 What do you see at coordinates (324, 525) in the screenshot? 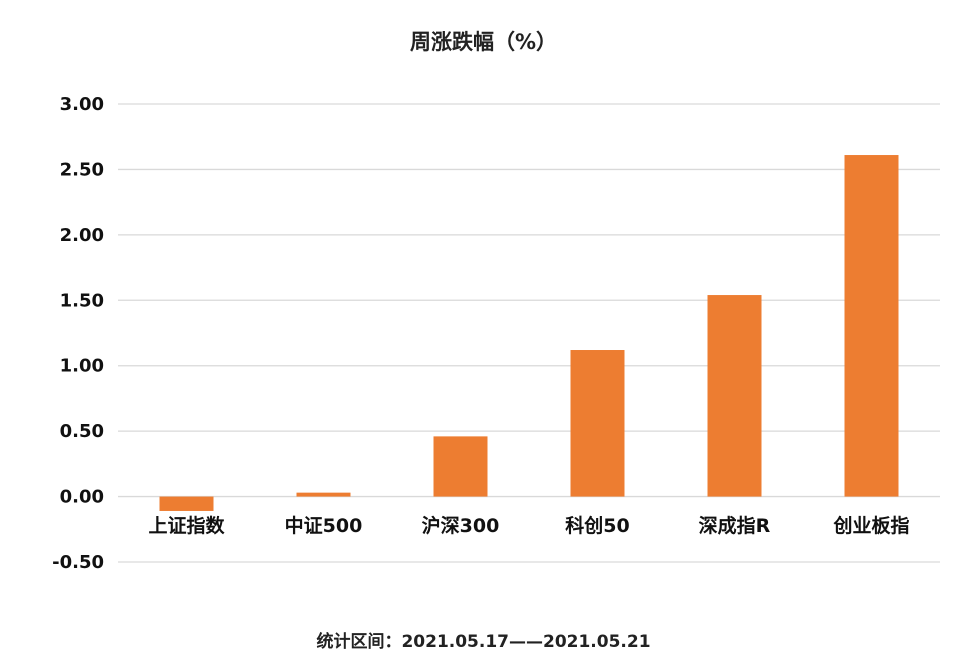
I see `x-category-label: 中证500` at bounding box center [324, 525].